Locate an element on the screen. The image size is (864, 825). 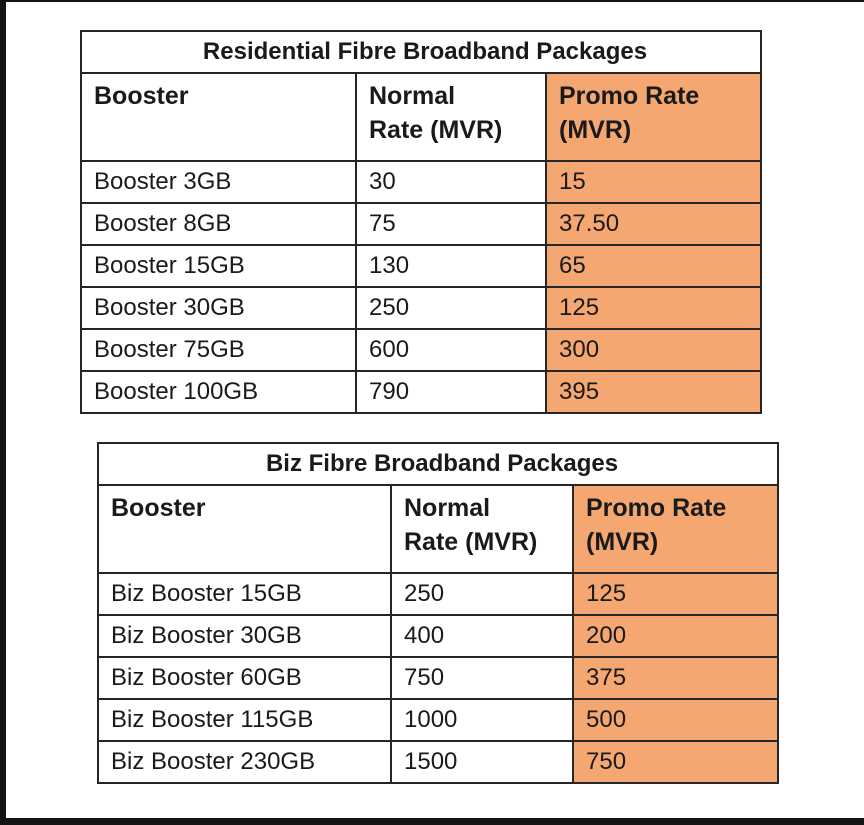
booster-cell: Booster 3GB is located at coordinates (218, 182).